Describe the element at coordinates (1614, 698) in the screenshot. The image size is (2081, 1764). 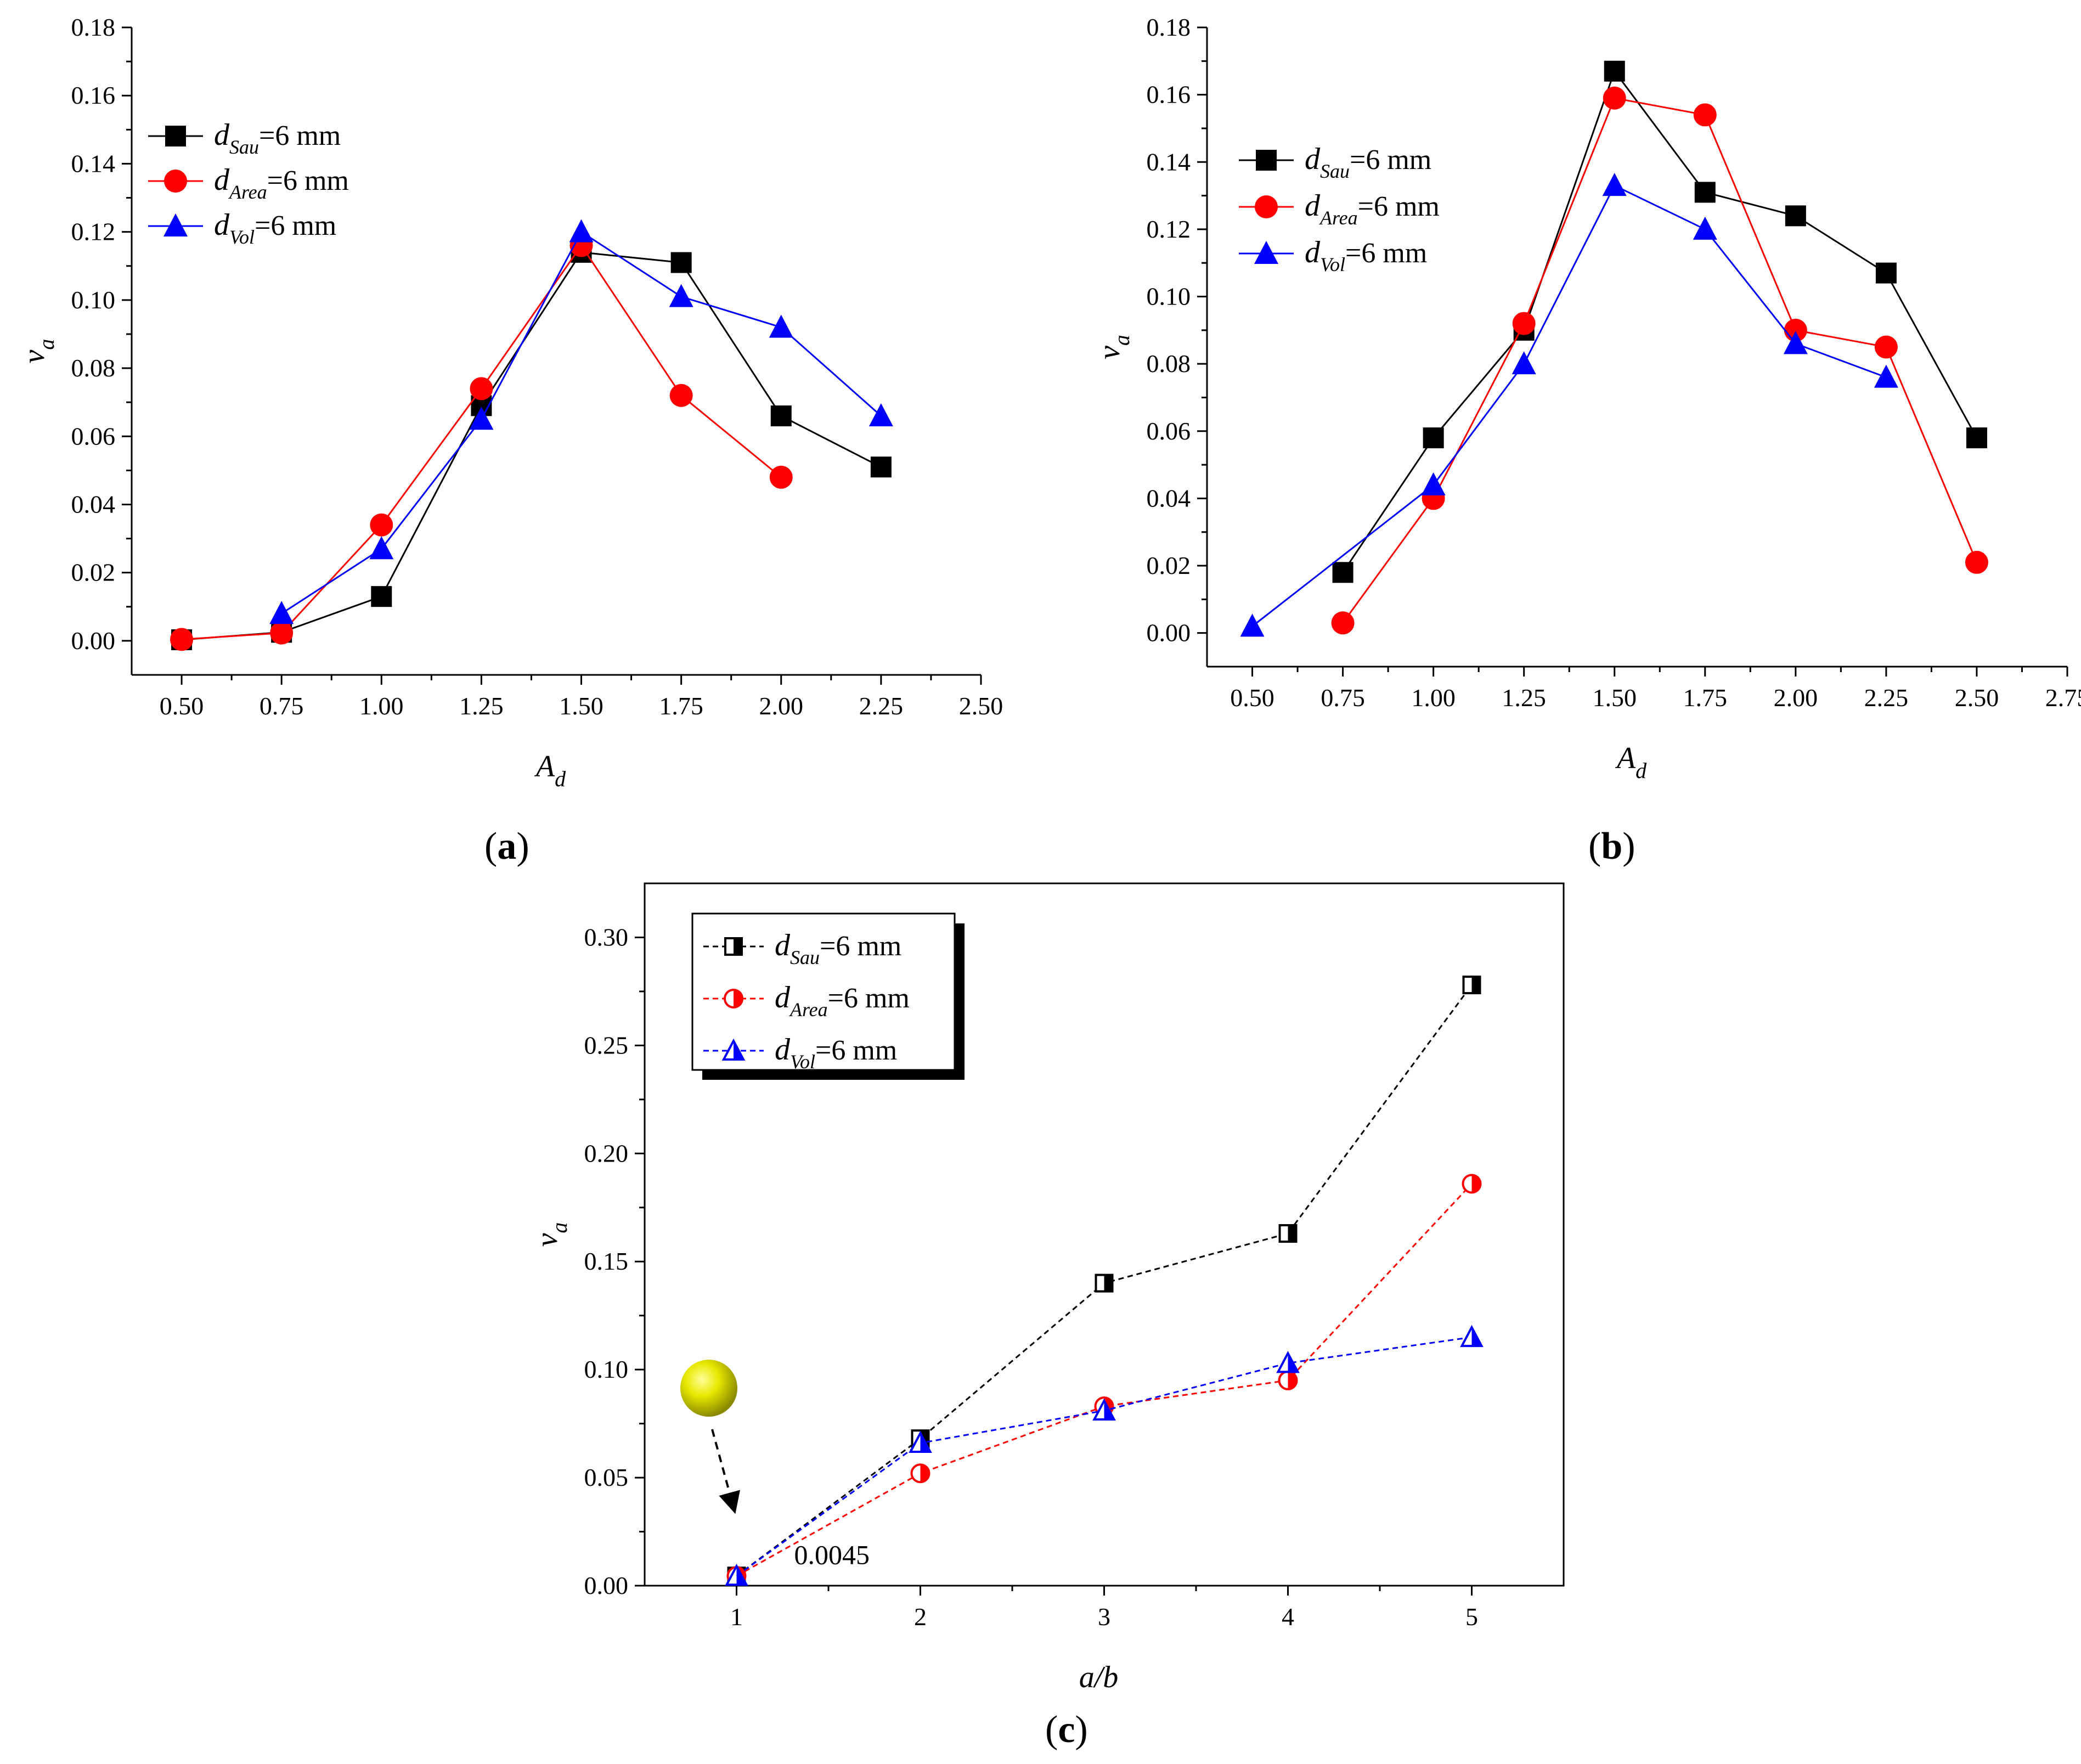
I see `x-tick-label: 1.50` at that location.